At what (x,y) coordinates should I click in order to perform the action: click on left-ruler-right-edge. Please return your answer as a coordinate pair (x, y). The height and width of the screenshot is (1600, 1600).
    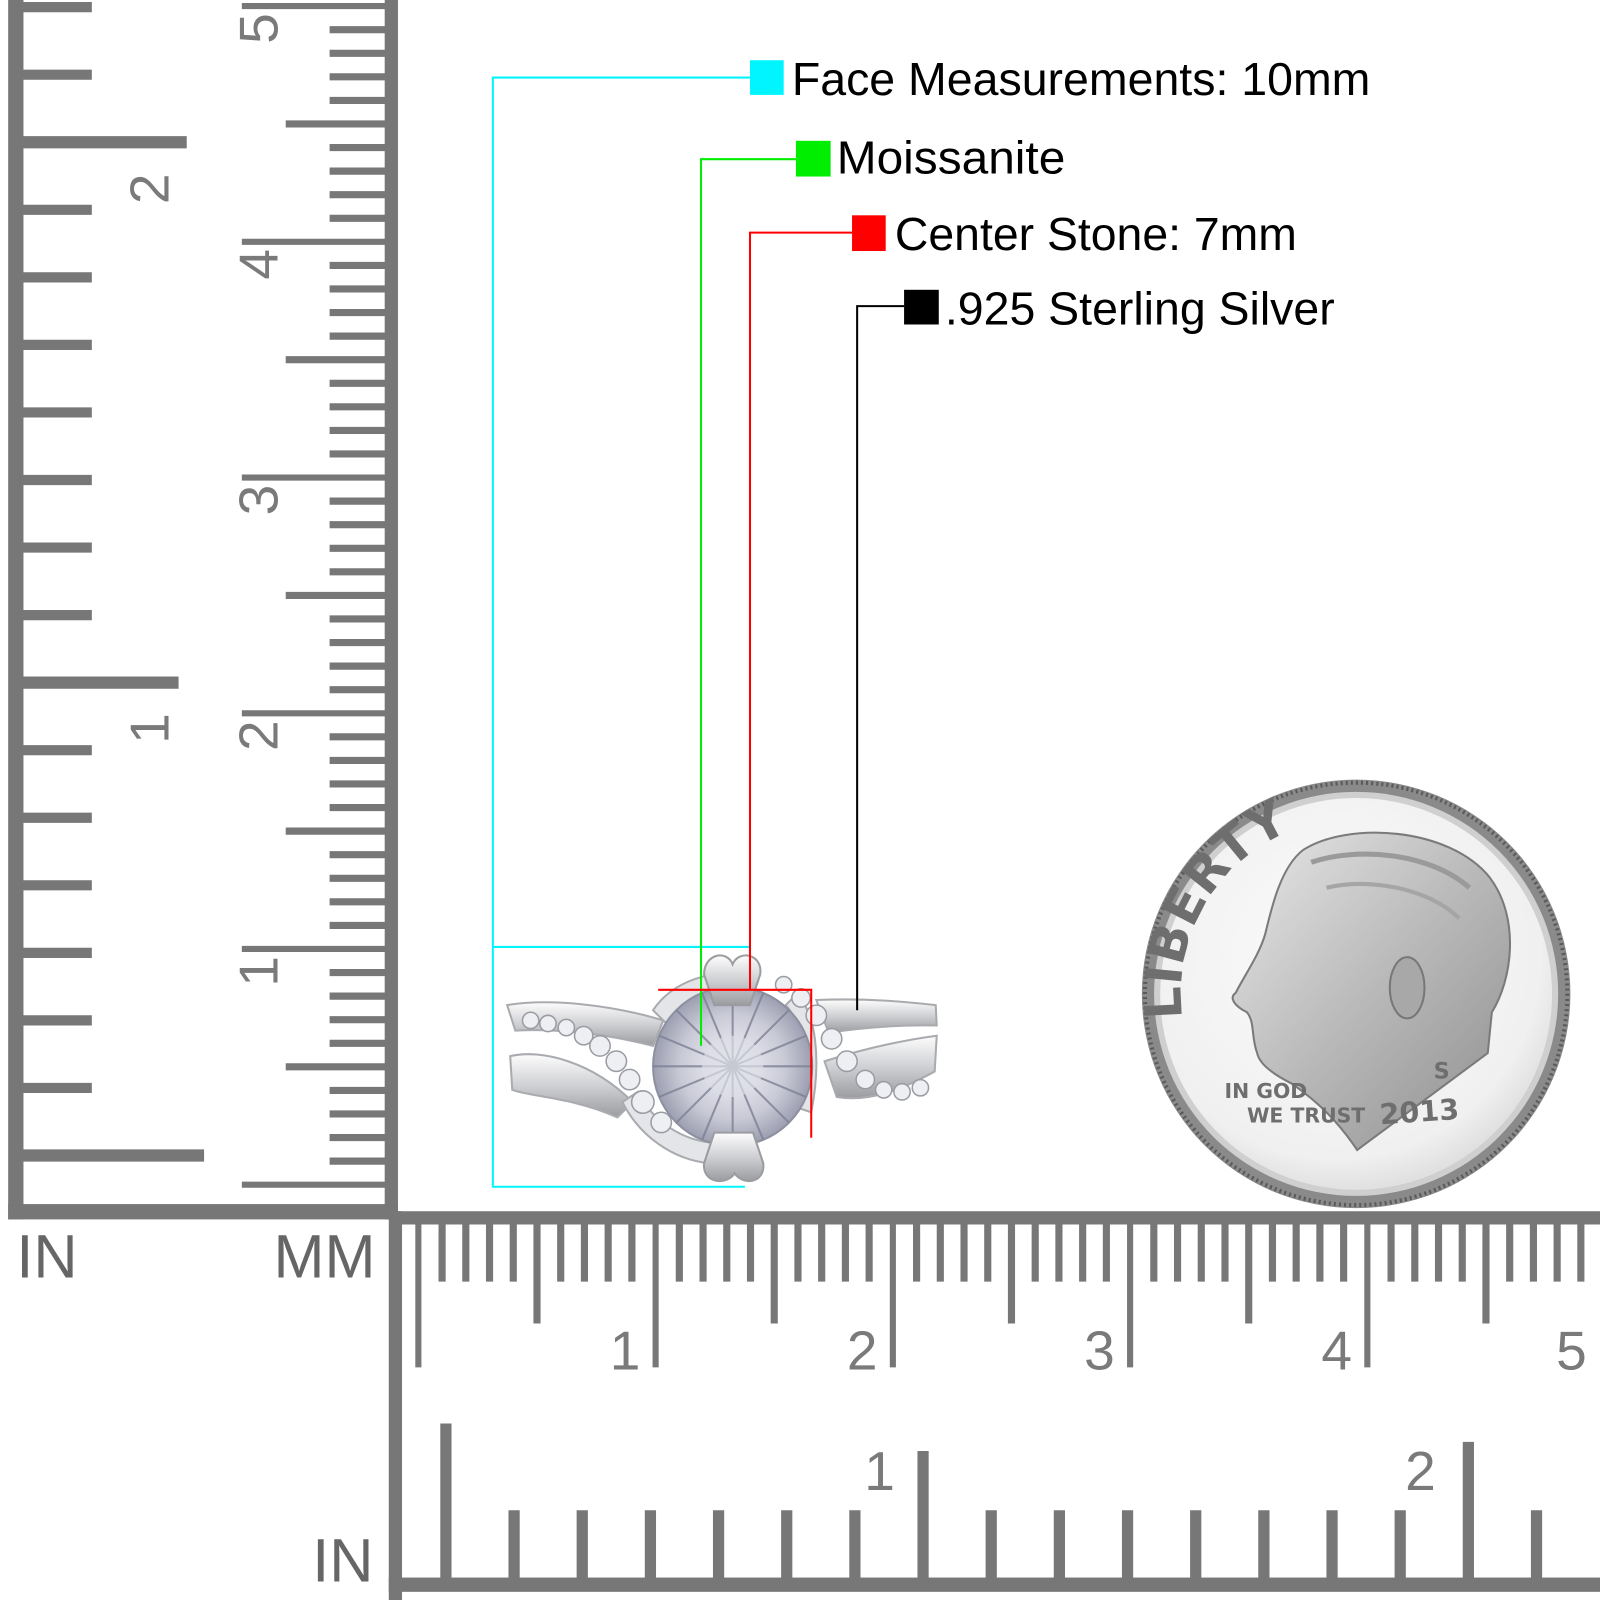
    Looking at the image, I should click on (391, 610).